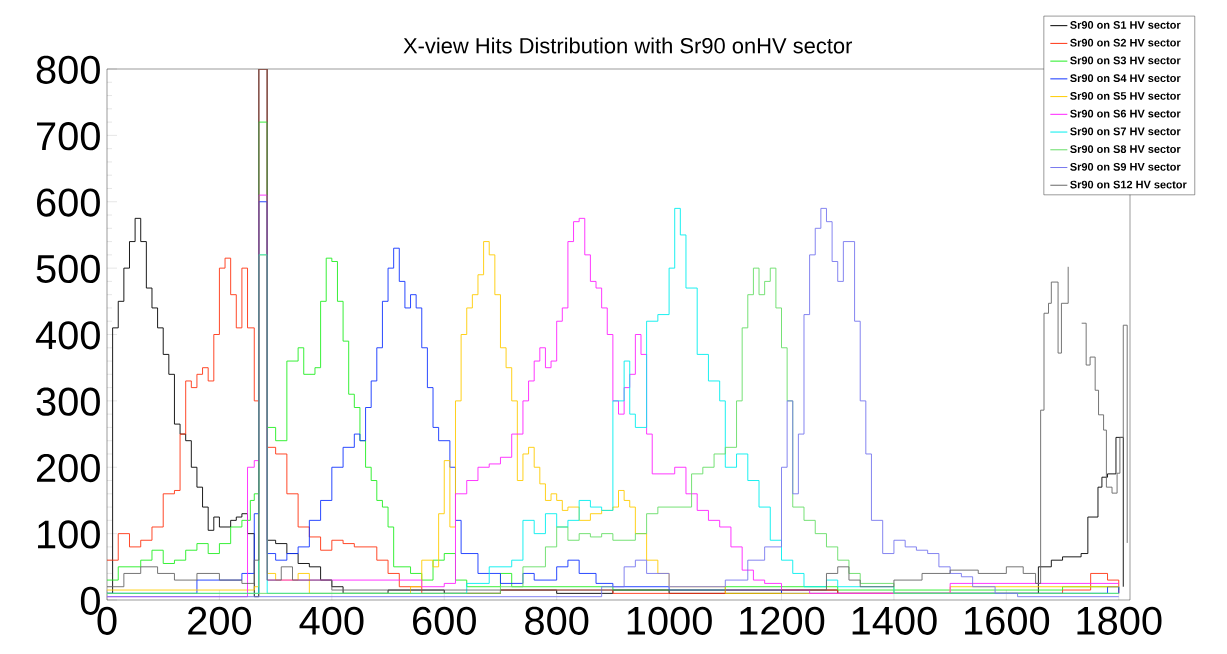  I want to click on y-tick-label: 500, so click(68, 269).